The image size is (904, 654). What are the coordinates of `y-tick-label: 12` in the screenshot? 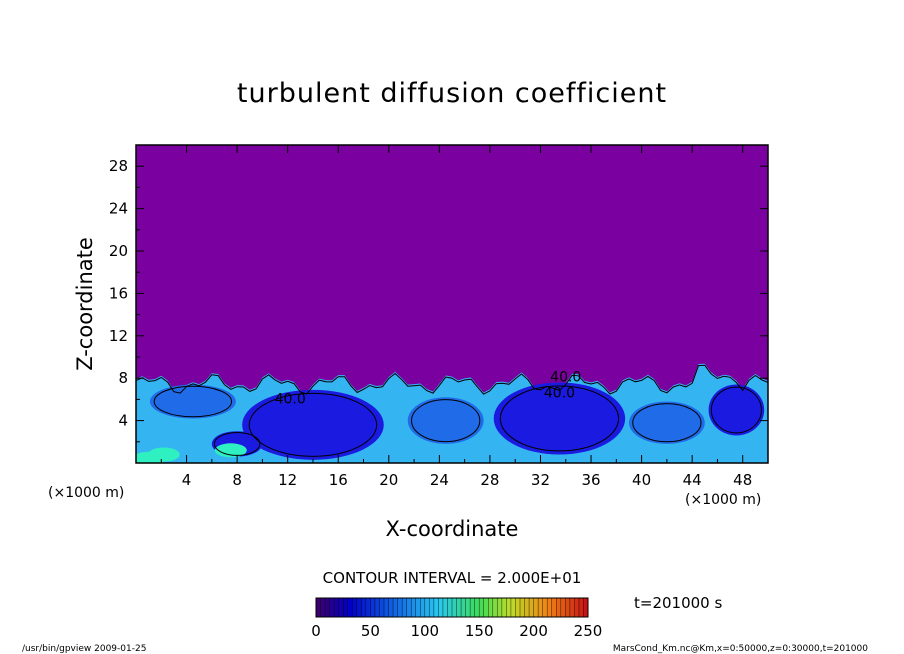 It's located at (118, 336).